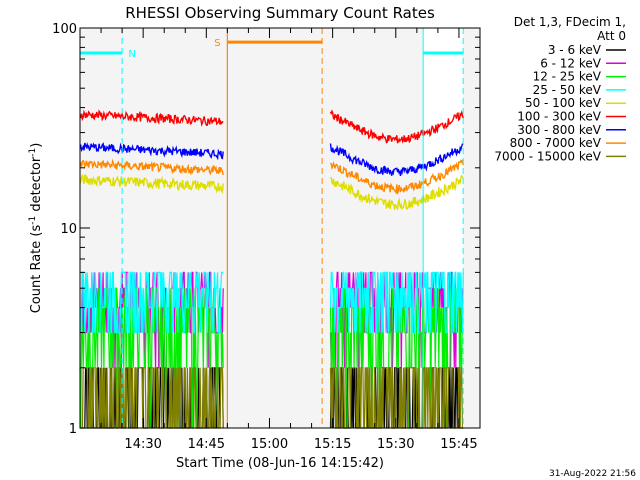 Image resolution: width=640 pixels, height=480 pixels. Describe the element at coordinates (458, 444) in the screenshot. I see `x-tick-label-5: 15:45` at that location.